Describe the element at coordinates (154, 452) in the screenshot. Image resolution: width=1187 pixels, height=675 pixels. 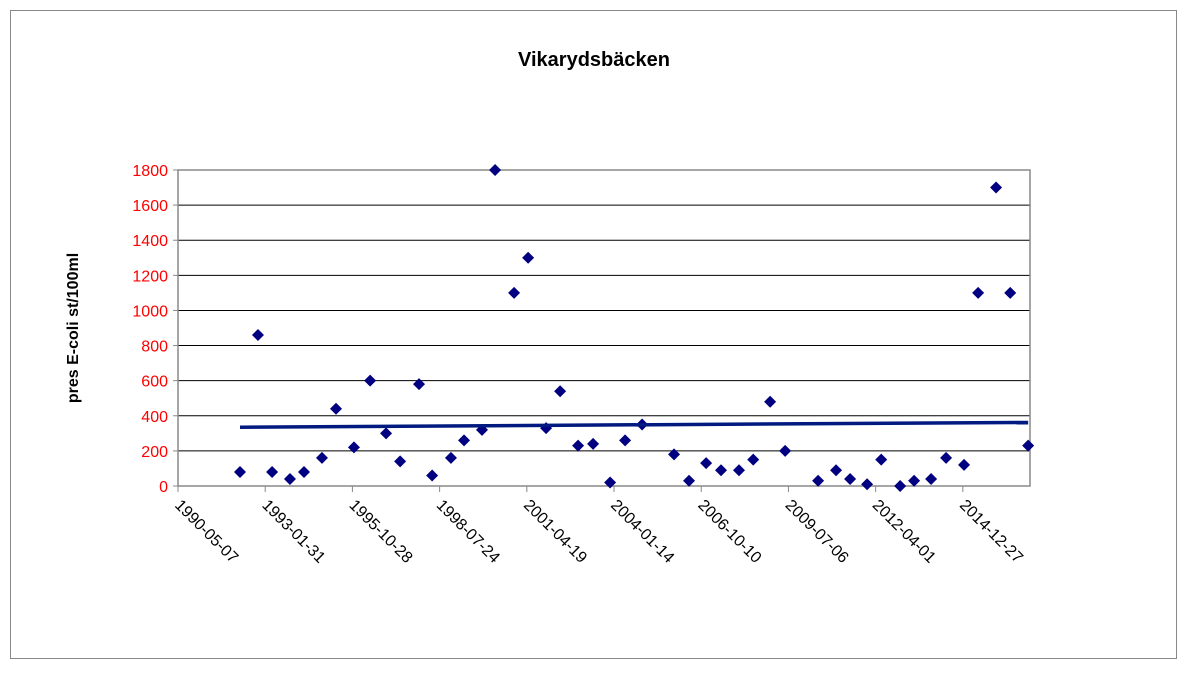
I see `y-tick-label: 200` at that location.